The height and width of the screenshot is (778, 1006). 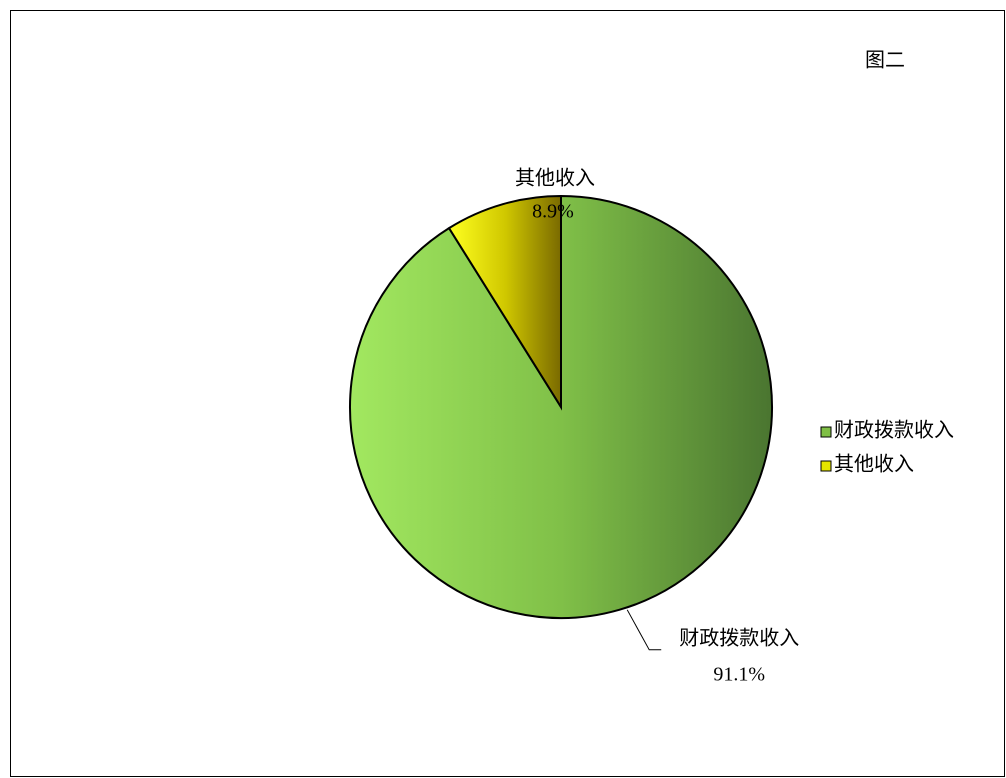 What do you see at coordinates (739, 637) in the screenshot?
I see `data-label-name: 财政拨款收入` at bounding box center [739, 637].